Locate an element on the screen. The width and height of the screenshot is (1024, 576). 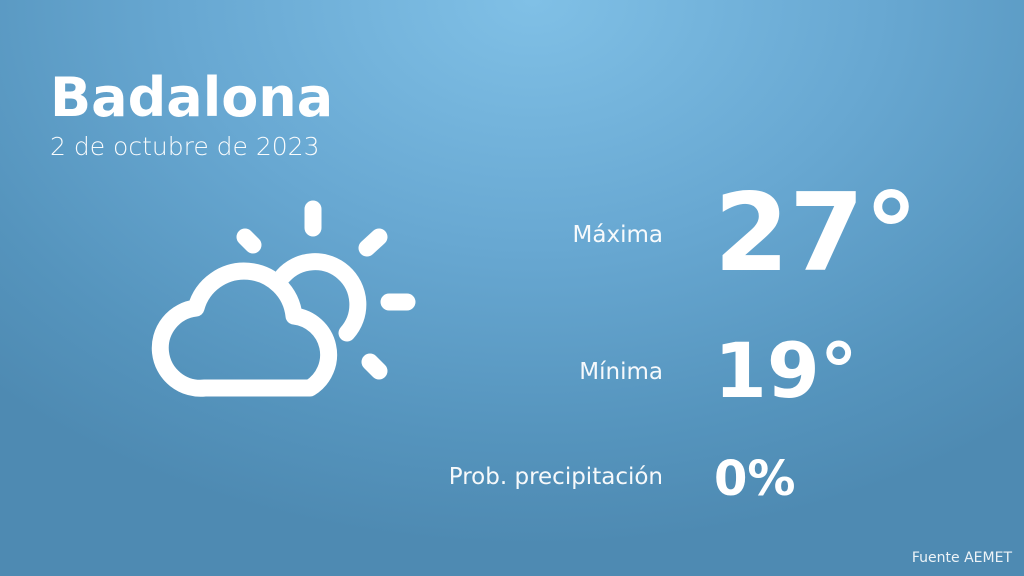
sun-arc is located at coordinates (320, 297).